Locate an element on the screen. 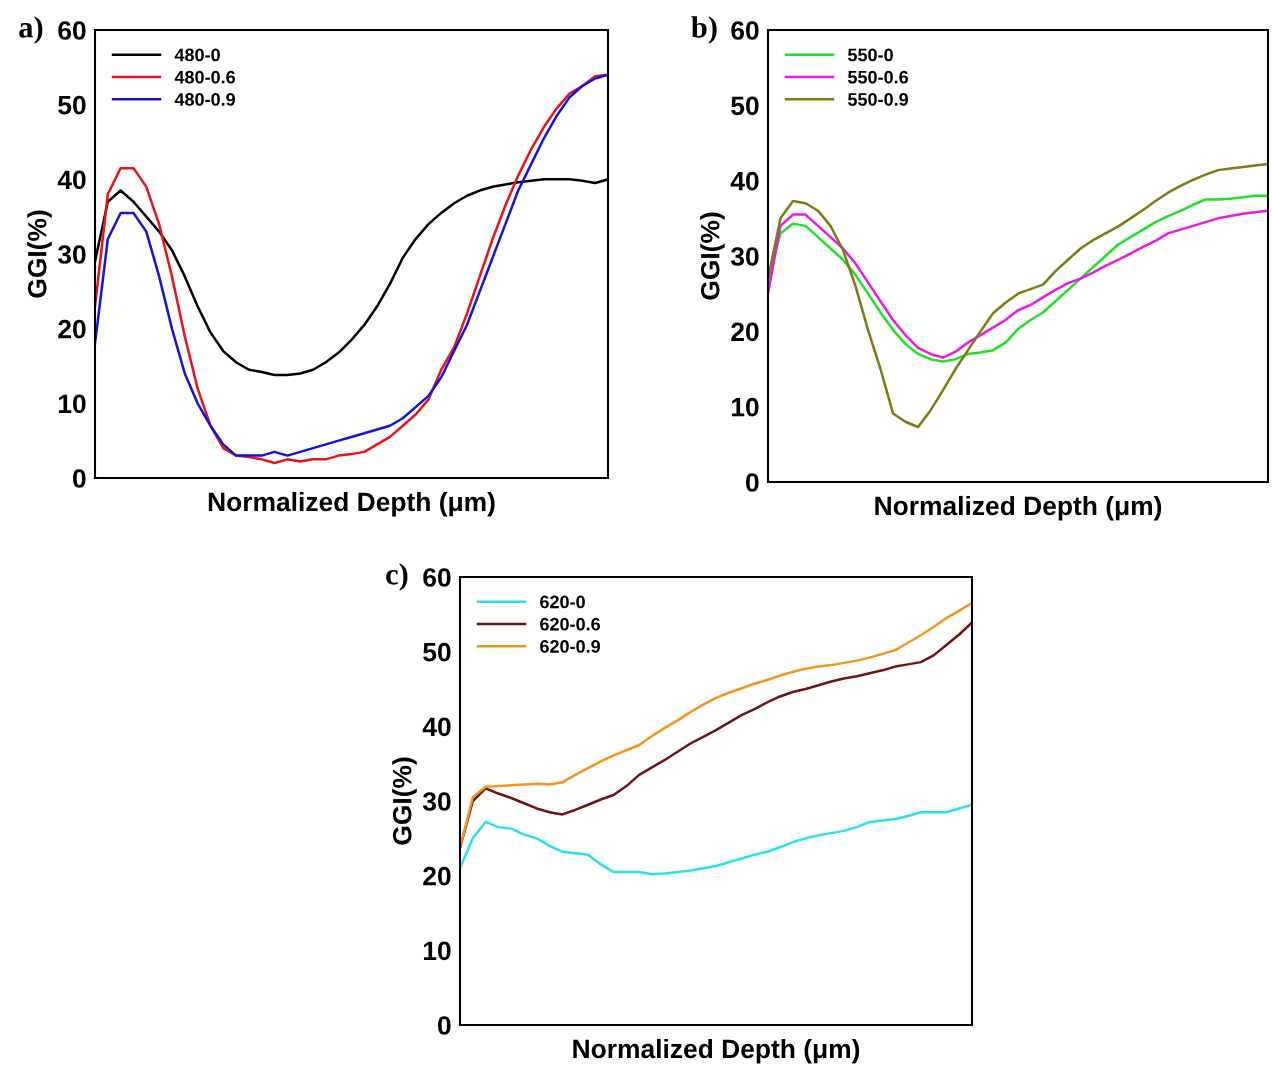 Image resolution: width=1272 pixels, height=1075 pixels. legend-label: 550-0.6 is located at coordinates (878, 77).